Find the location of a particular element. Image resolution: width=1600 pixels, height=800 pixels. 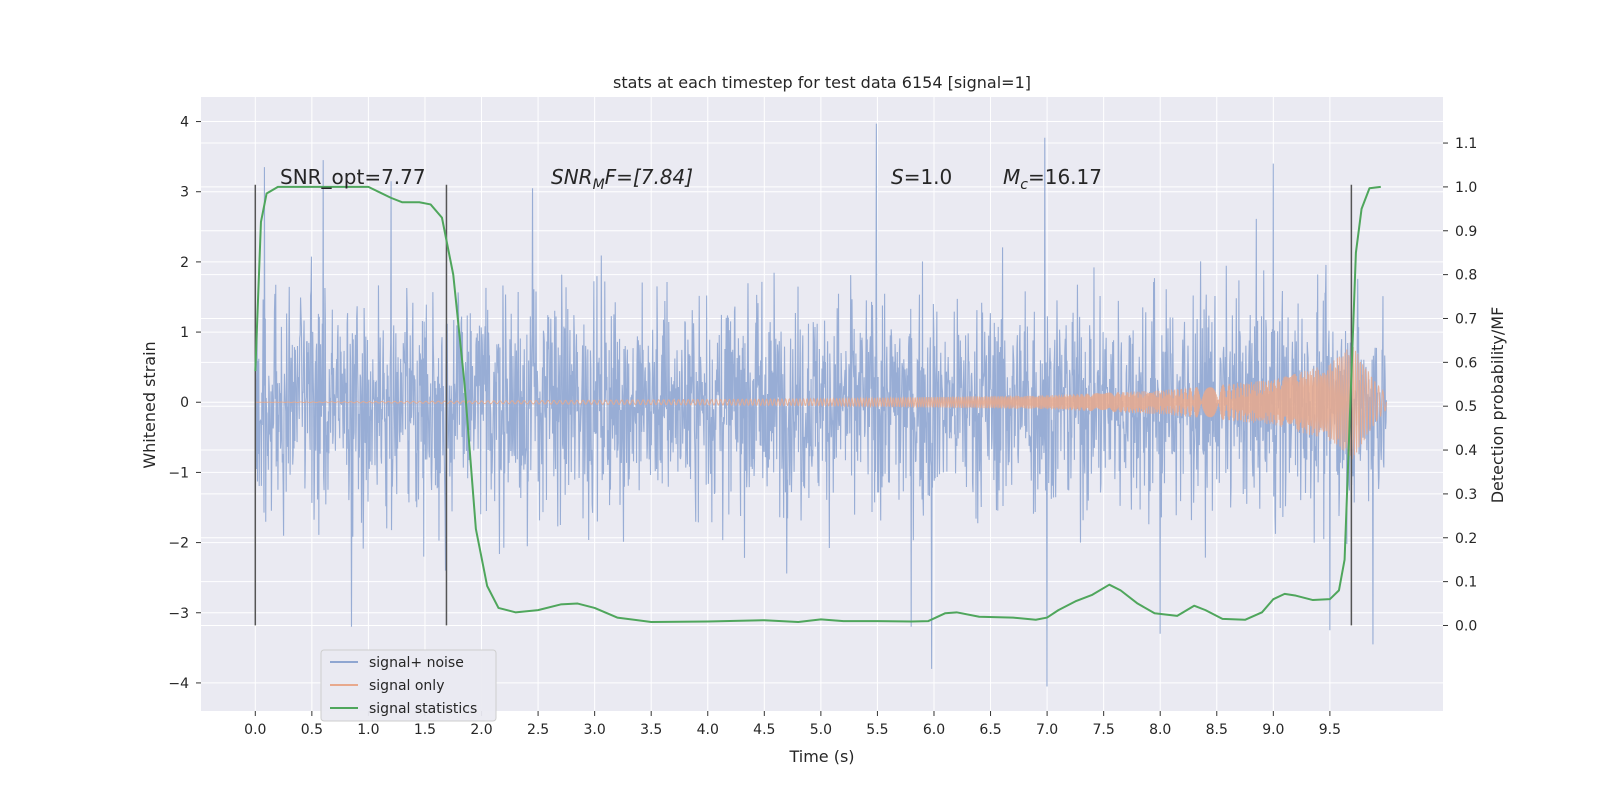

x-tick-label: 7.5 is located at coordinates (1104, 730).